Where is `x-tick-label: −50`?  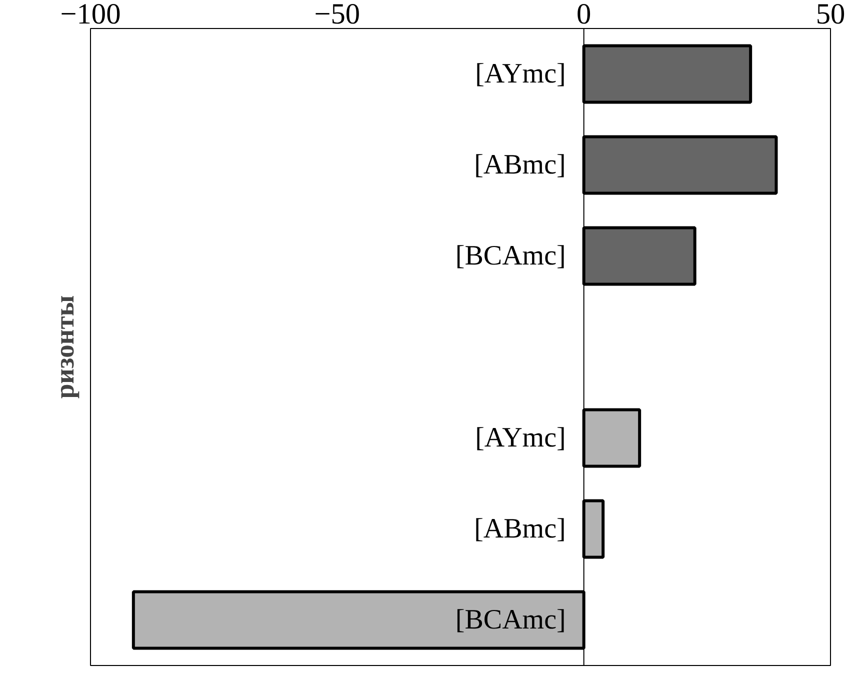
x-tick-label: −50 is located at coordinates (337, 15).